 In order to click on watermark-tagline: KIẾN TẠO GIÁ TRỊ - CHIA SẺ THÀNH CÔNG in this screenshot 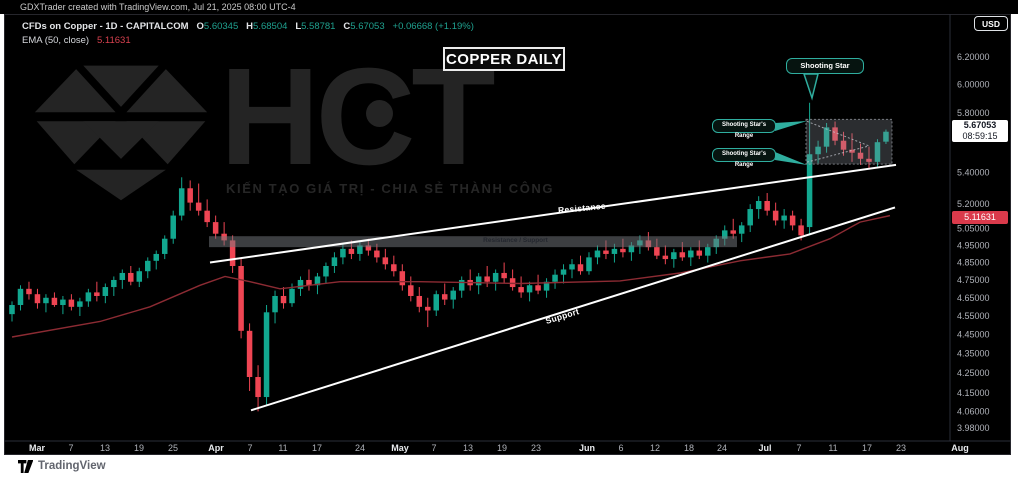, I will do `click(390, 188)`.